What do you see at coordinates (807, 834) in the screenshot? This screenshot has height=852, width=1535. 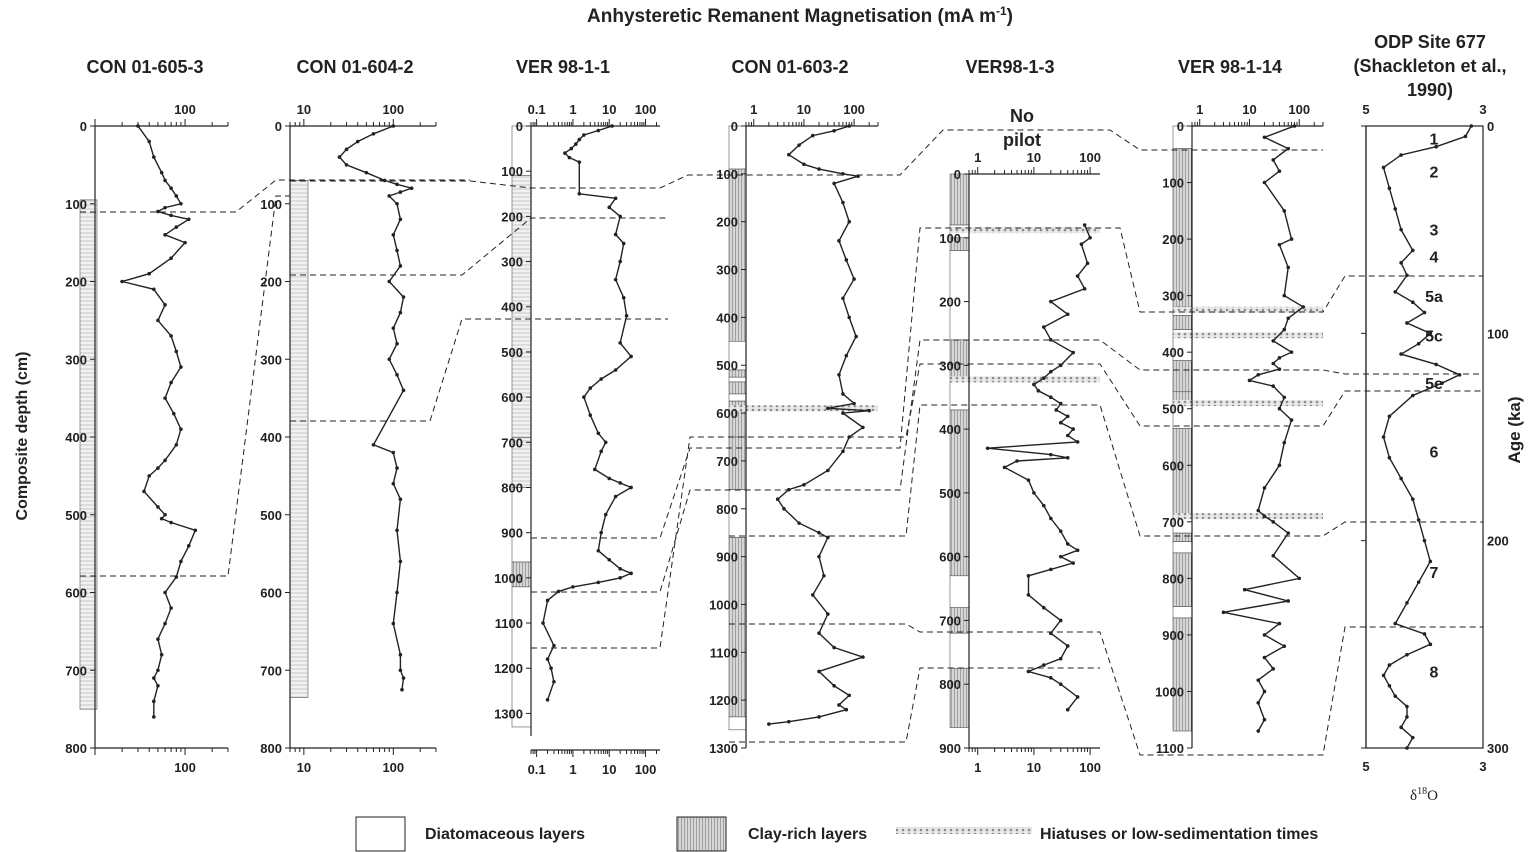 I see `legend-clay-label: Clay-rich layers` at bounding box center [807, 834].